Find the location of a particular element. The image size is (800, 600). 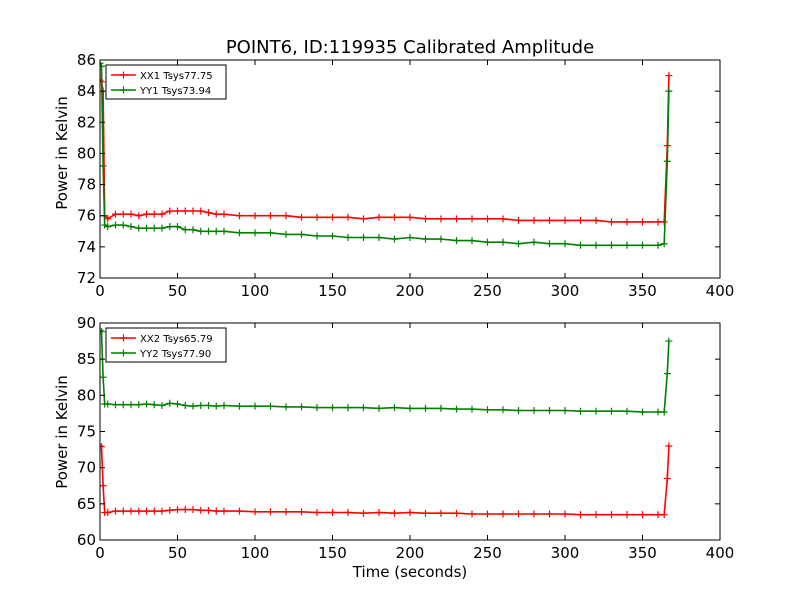

bottom-x-tick-label: 150 is located at coordinates (332, 553).